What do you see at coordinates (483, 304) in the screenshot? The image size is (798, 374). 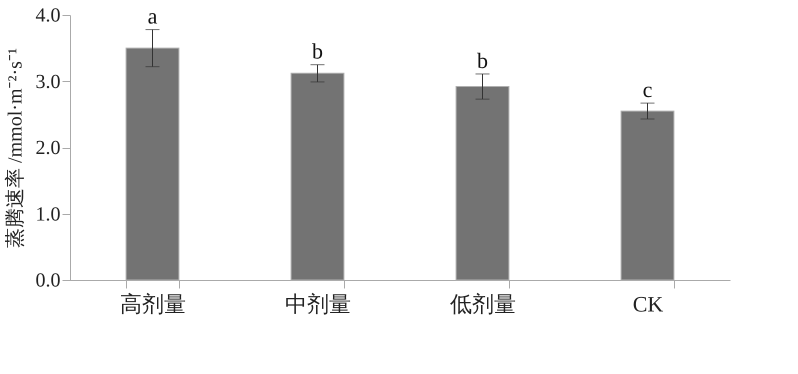 I see `x-tick-label: 低剂量` at bounding box center [483, 304].